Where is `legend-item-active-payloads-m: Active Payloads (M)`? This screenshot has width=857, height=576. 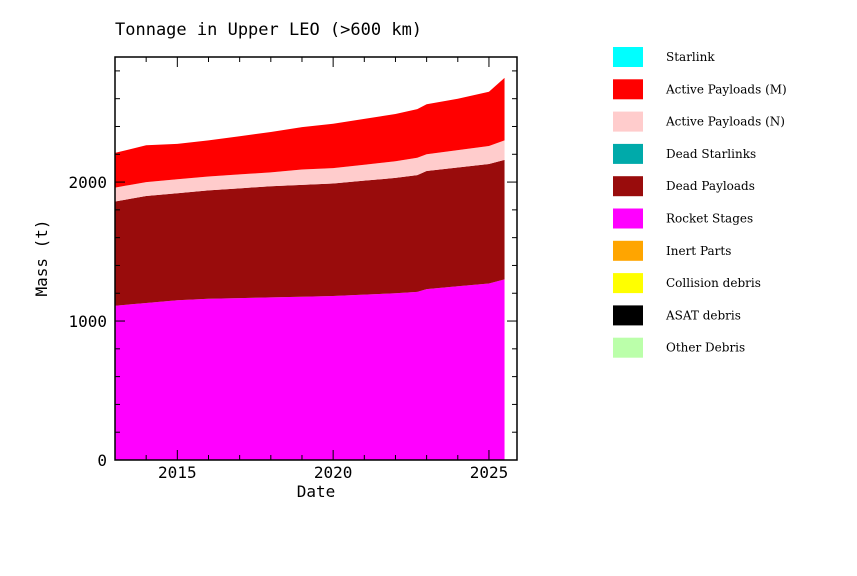
legend-item-active-payloads-m: Active Payloads (M) is located at coordinates (700, 89).